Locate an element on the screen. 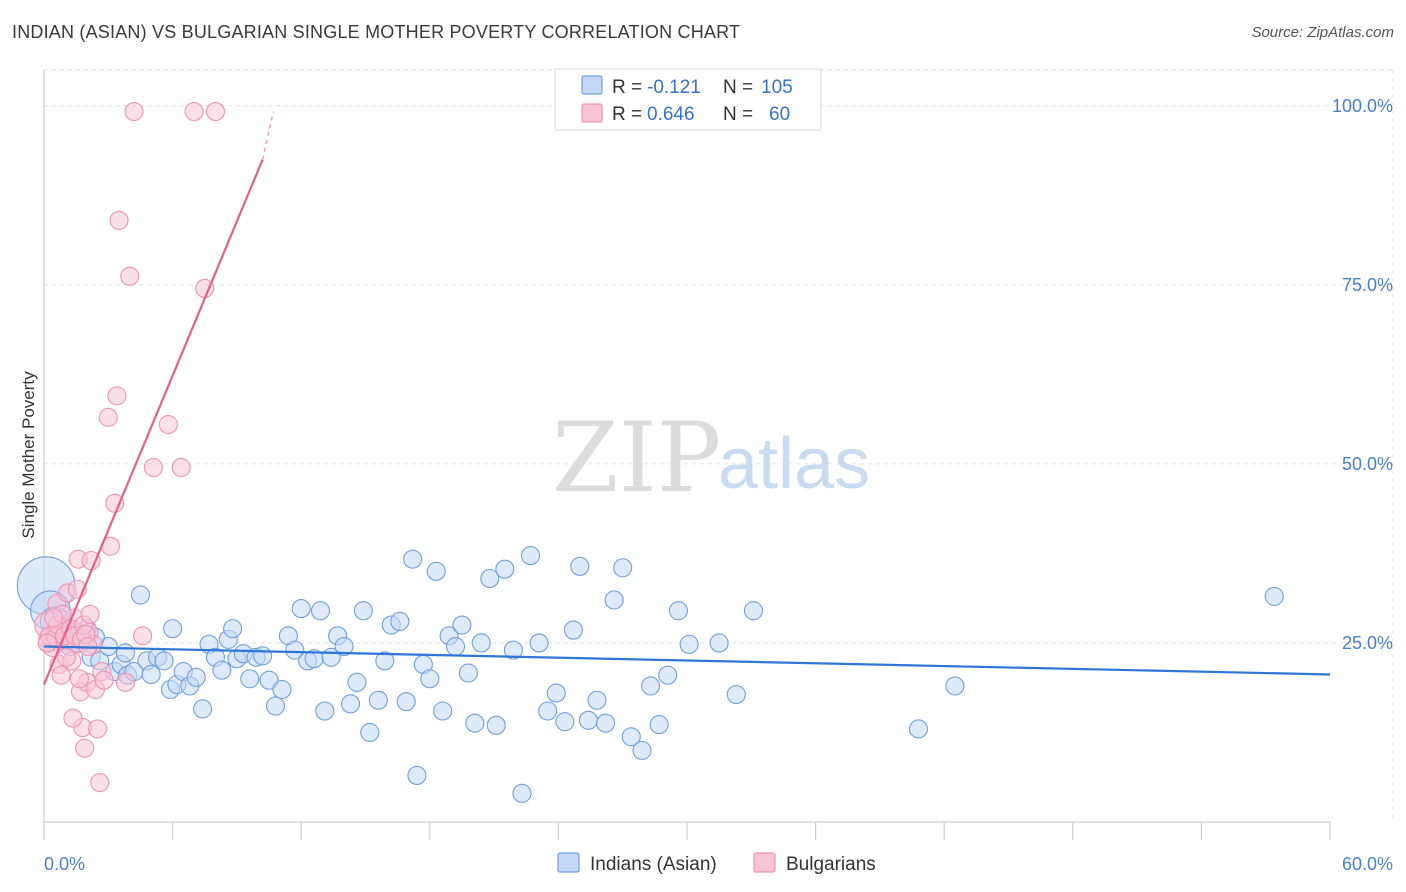 Image resolution: width=1406 pixels, height=892 pixels. y-tick-label-3: 100.0% is located at coordinates (1362, 106).